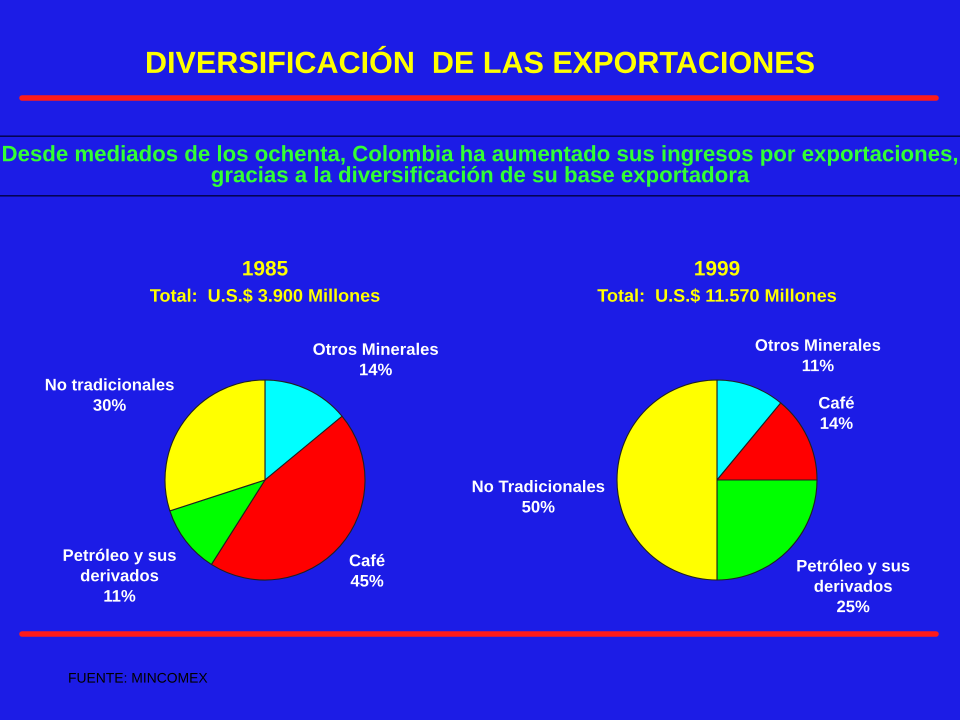 The width and height of the screenshot is (960, 720). Describe the element at coordinates (853, 606) in the screenshot. I see `data-label: 25%` at that location.